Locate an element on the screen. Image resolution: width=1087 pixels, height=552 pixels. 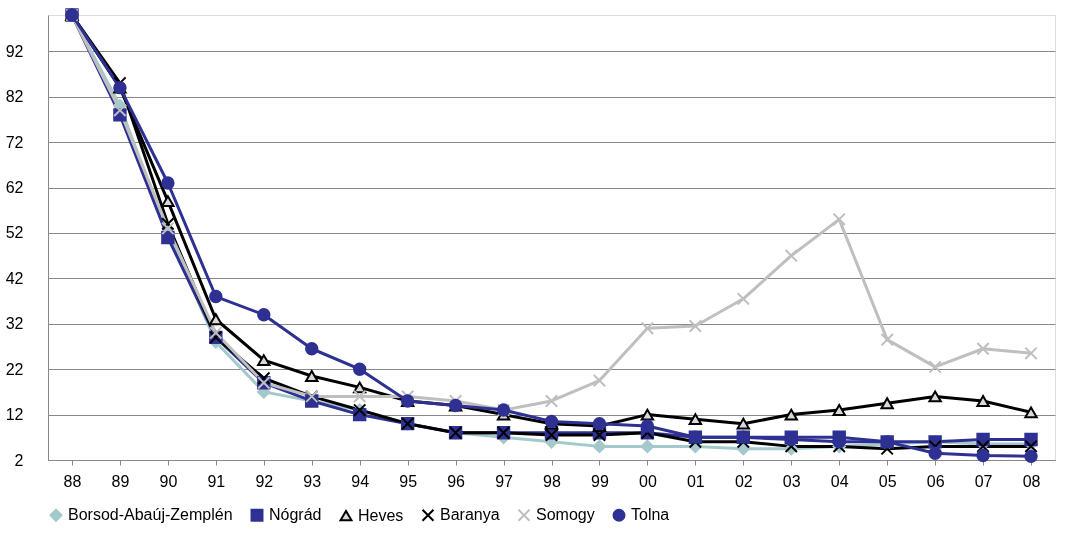
y-tick-label: 82 is located at coordinates (14, 97).